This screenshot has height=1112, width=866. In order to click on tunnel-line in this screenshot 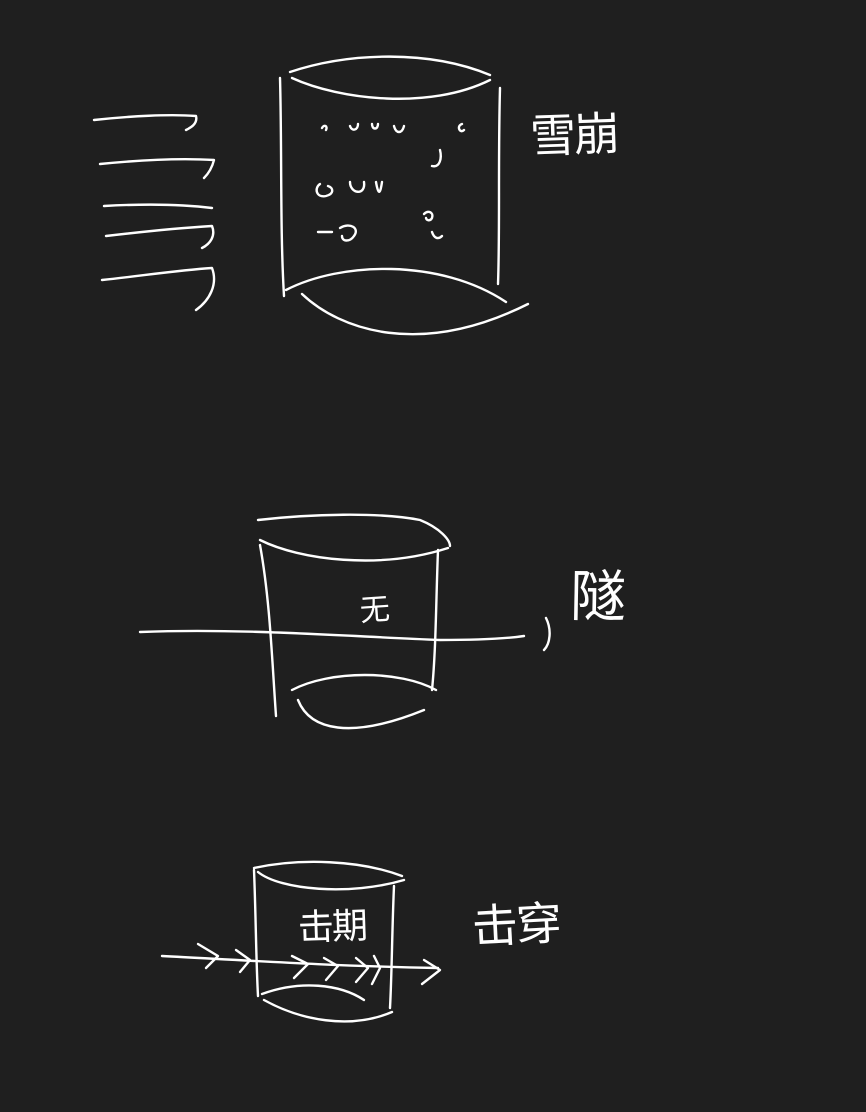, I will do `click(332, 635)`.